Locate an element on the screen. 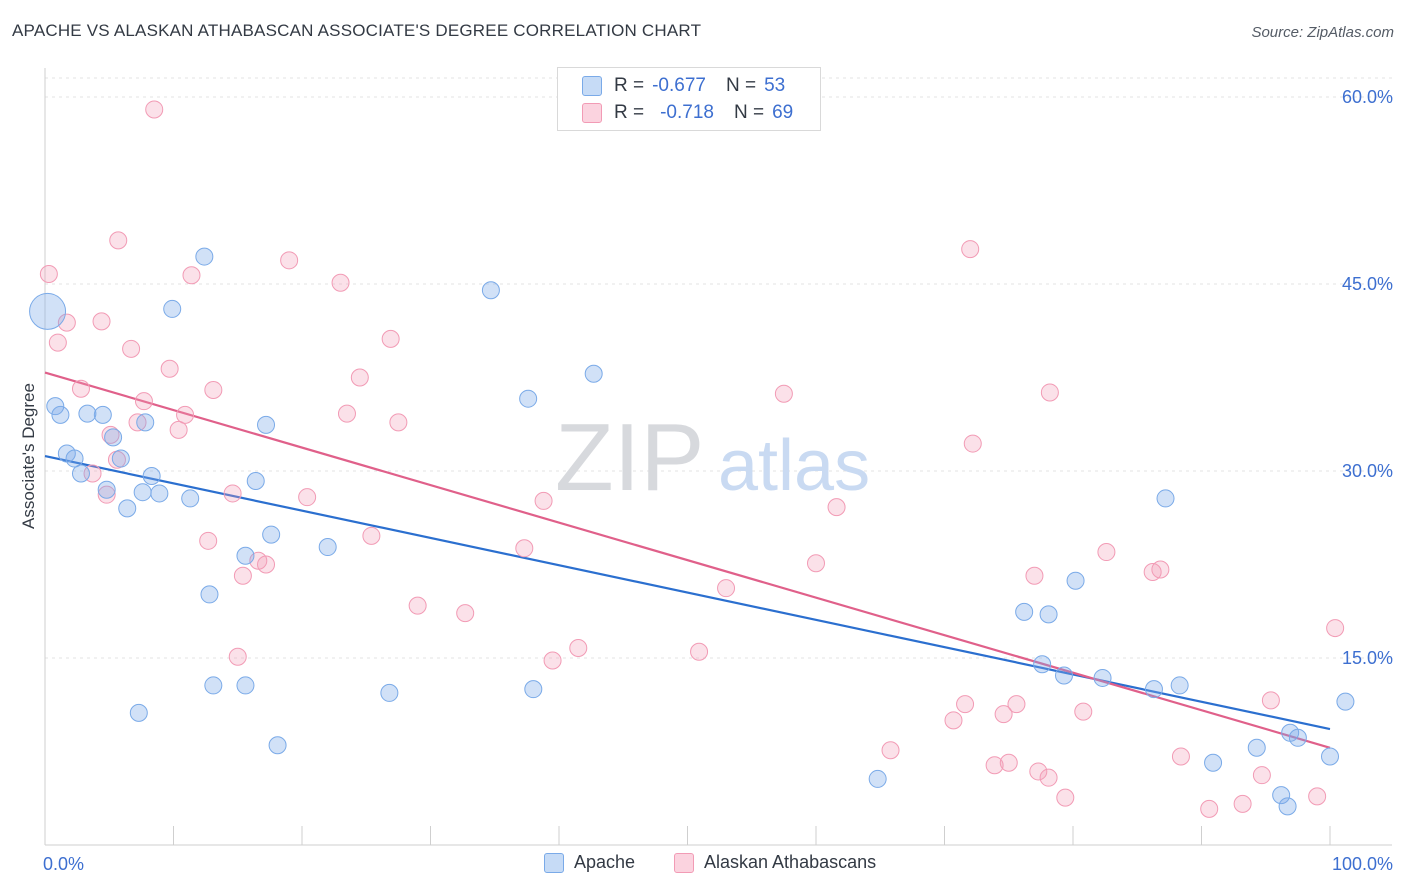 This screenshot has height=892, width=1406. y-tick-label: 60.0% is located at coordinates (1367, 97).